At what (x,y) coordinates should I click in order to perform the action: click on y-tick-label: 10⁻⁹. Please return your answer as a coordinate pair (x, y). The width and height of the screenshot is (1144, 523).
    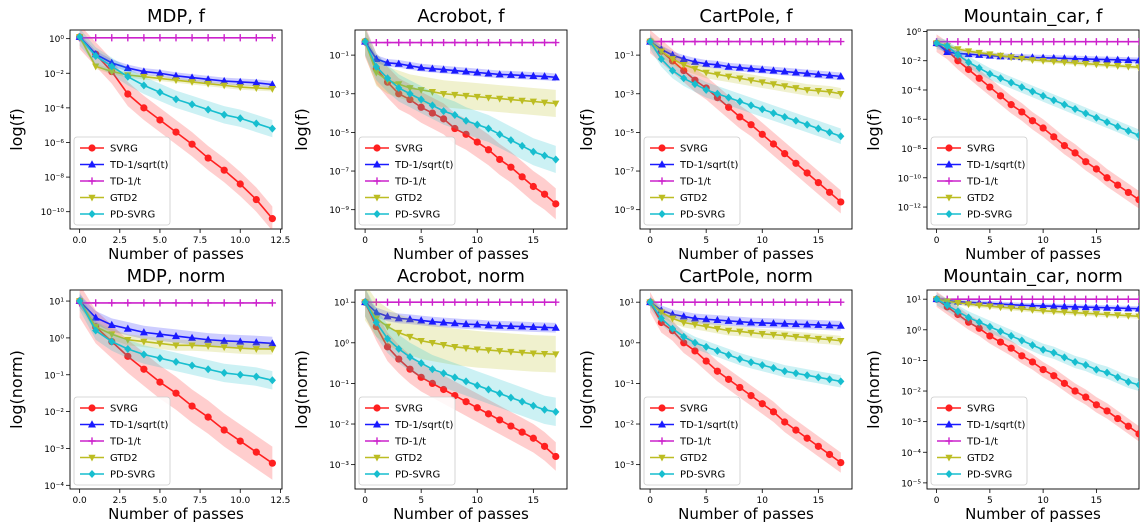
    Looking at the image, I should click on (624, 211).